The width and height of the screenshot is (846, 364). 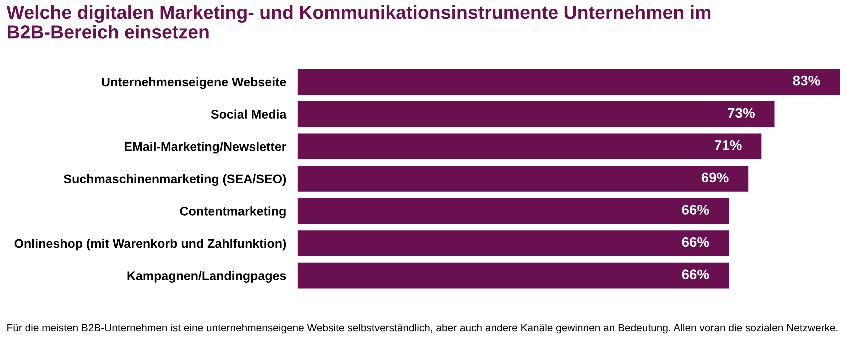 I want to click on y-tick-label: Kampagnen/Landingpages, so click(x=207, y=277).